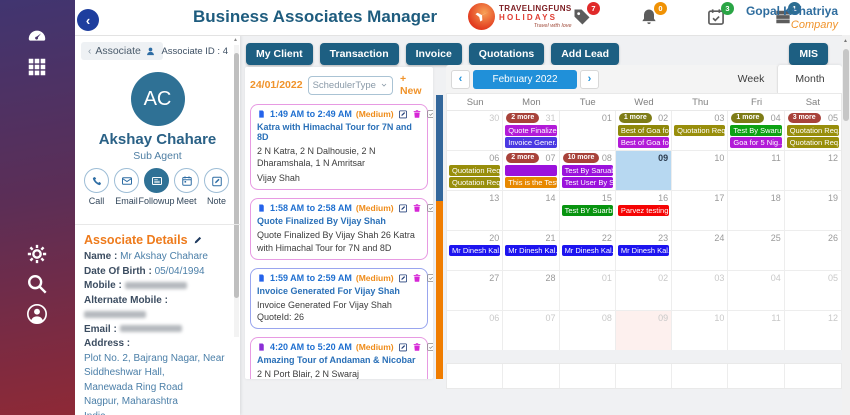  I want to click on calendar-day: 17, so click(700, 211).